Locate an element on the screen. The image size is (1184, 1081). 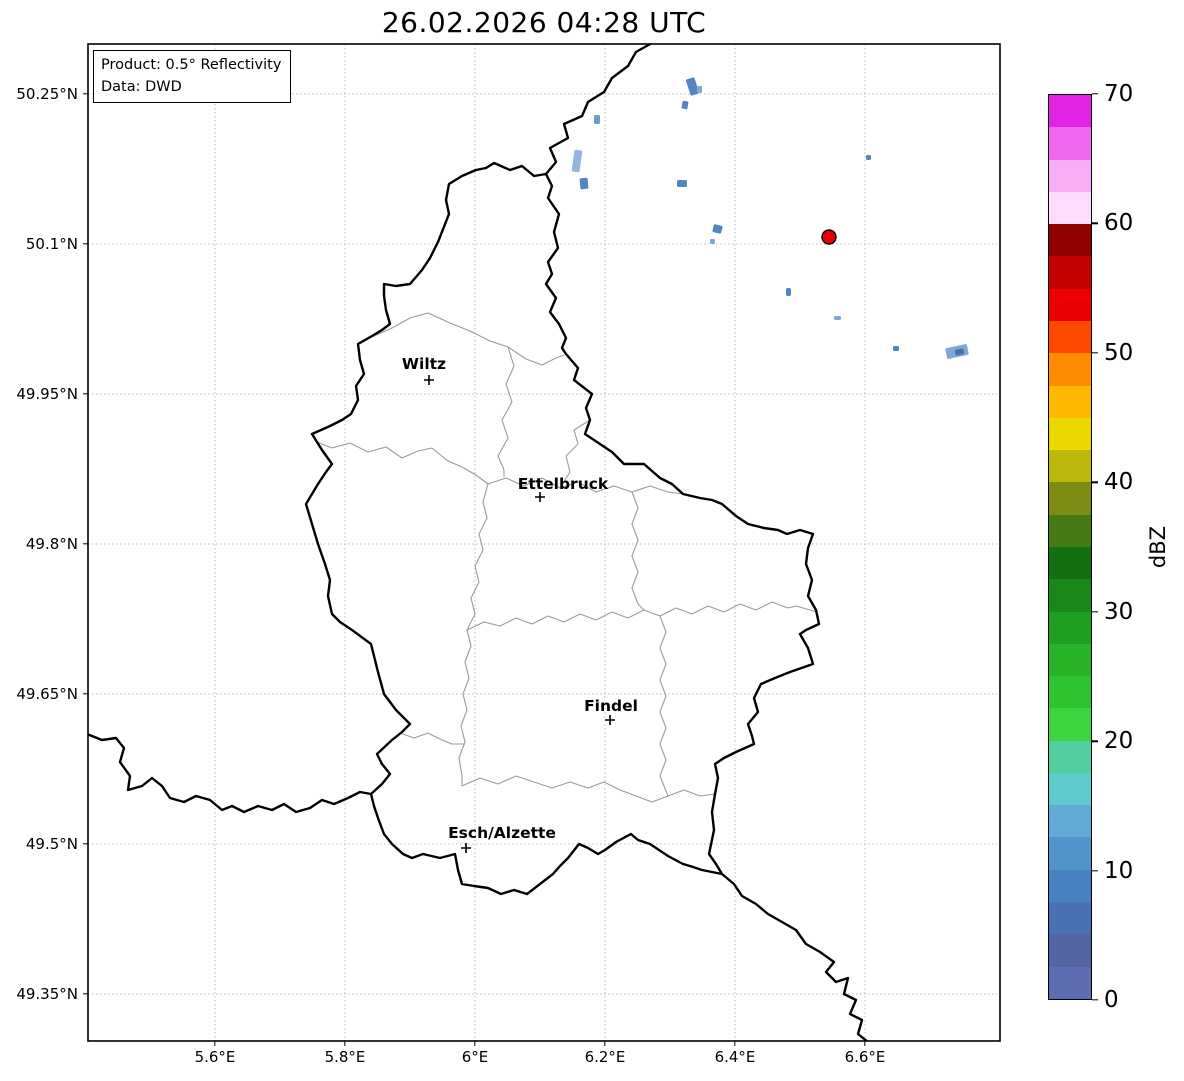
colorbar-tick-label: 50 is located at coordinates (1119, 352).